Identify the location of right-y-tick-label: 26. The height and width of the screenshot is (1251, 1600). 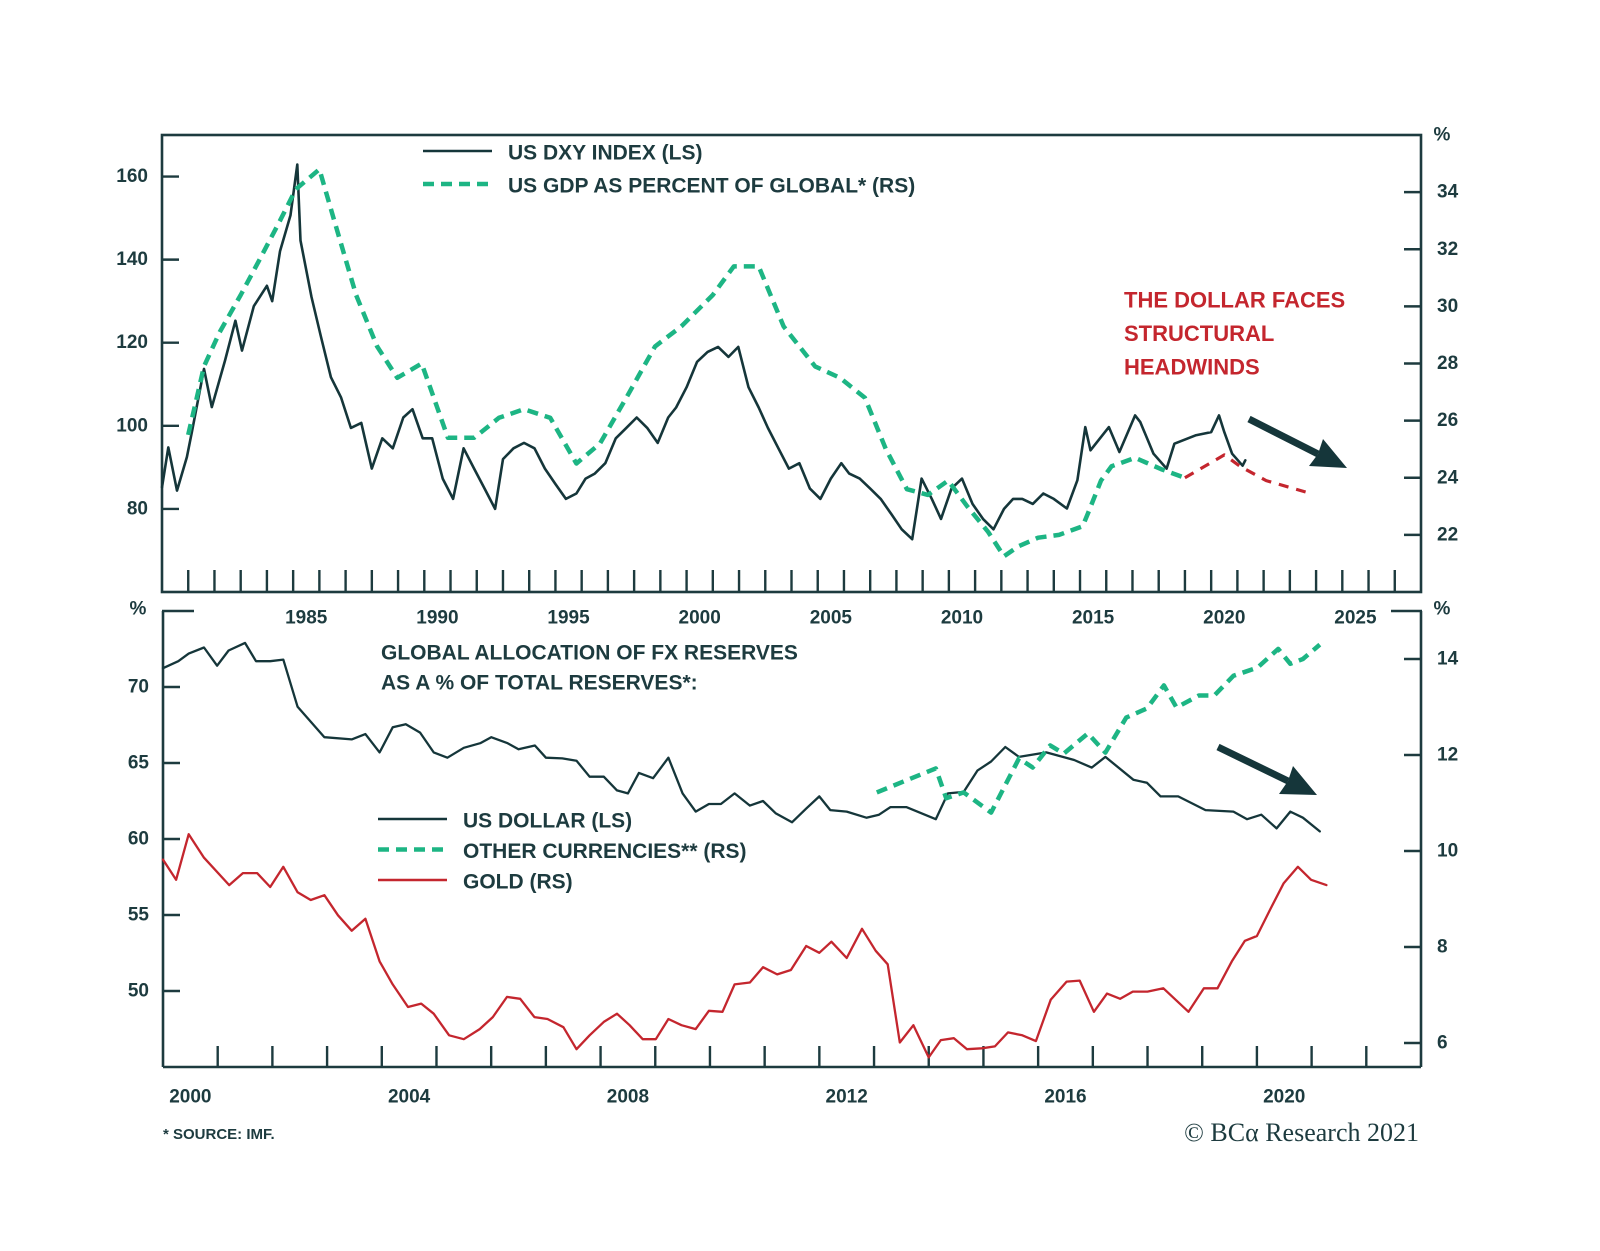
(1447, 420).